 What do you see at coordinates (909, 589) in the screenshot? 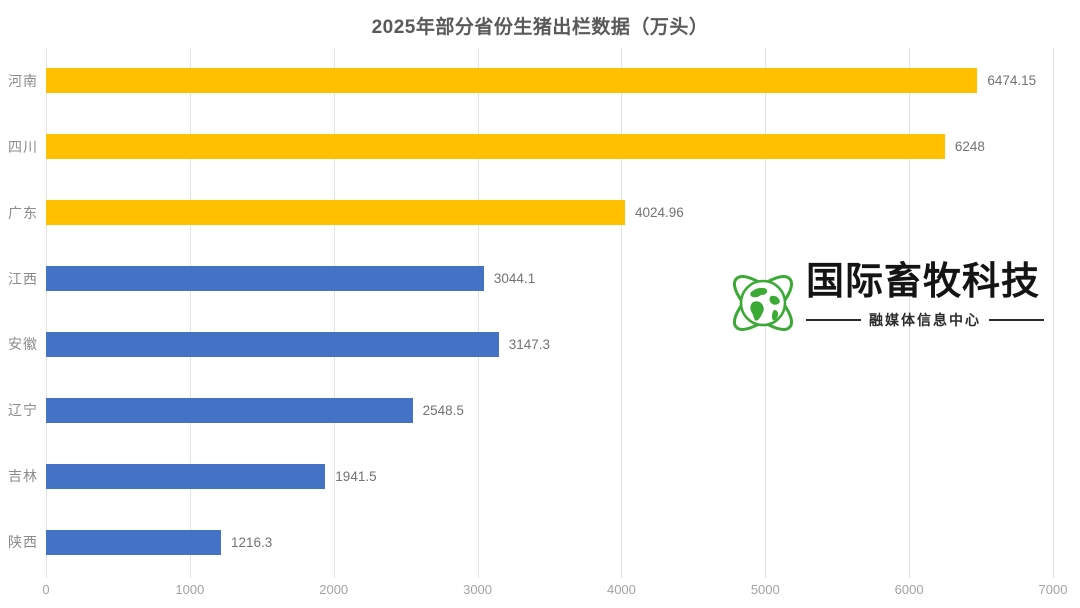
I see `x-tick-label: 6000` at bounding box center [909, 589].